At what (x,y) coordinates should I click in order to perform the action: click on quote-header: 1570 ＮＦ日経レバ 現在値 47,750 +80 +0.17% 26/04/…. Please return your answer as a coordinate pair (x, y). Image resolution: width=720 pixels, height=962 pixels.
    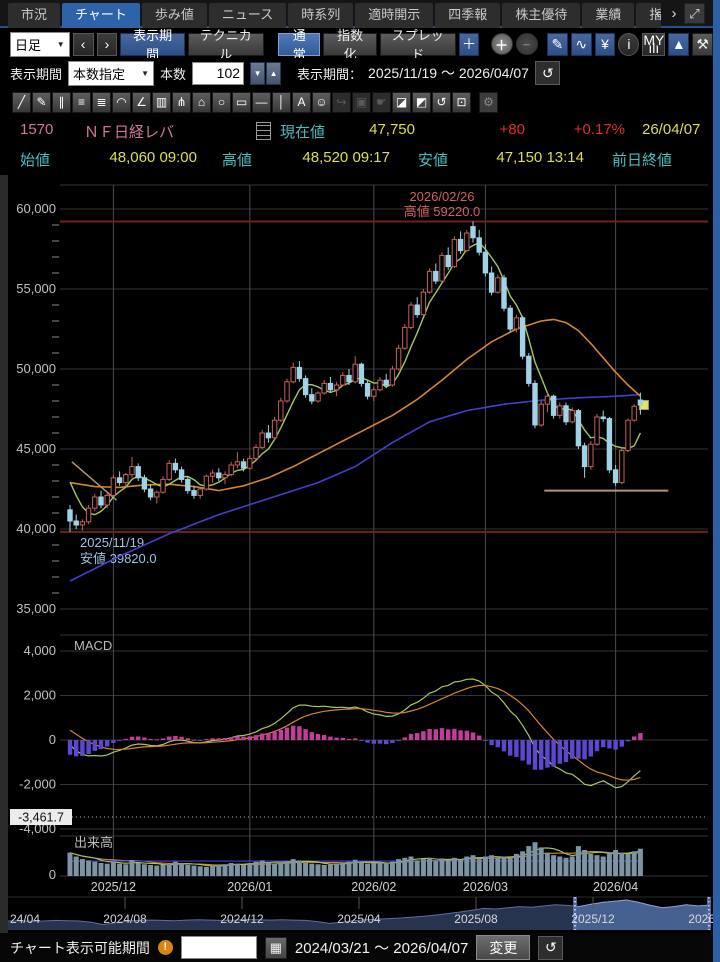
    Looking at the image, I should click on (356, 131).